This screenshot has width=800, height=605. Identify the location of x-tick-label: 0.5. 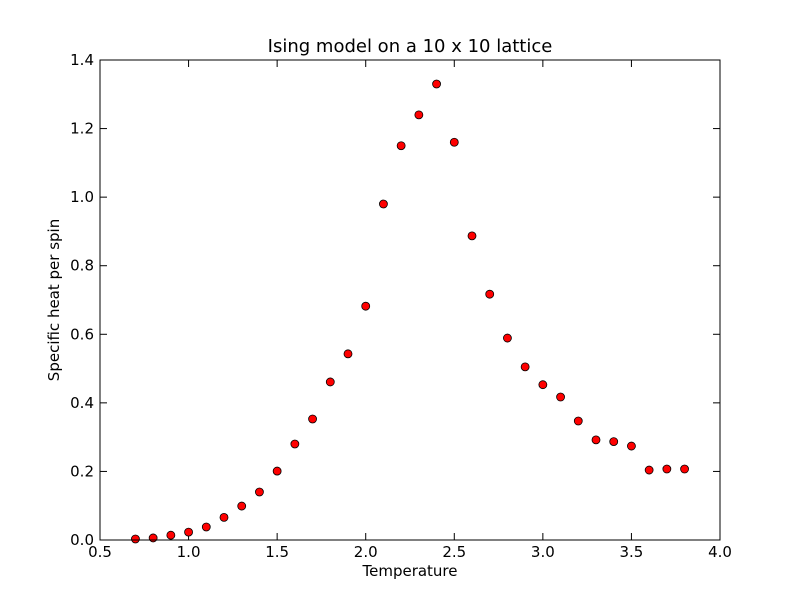
(100, 552).